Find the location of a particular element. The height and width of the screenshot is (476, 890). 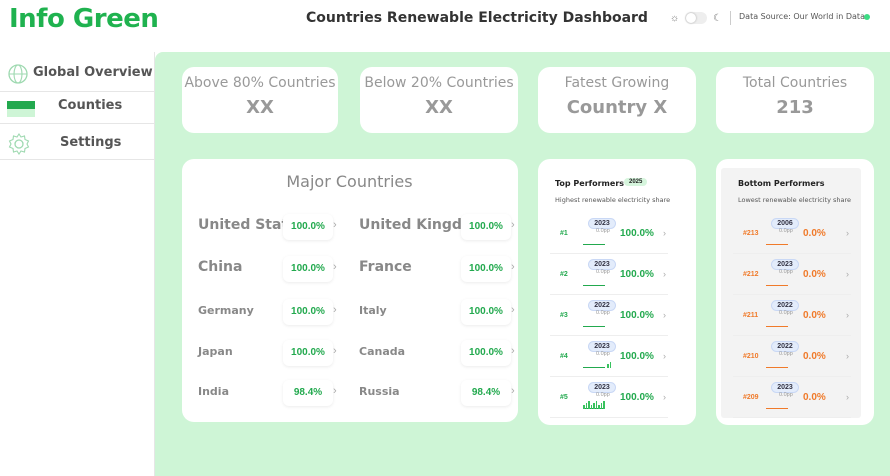

performer-rank: #212 is located at coordinates (751, 274).